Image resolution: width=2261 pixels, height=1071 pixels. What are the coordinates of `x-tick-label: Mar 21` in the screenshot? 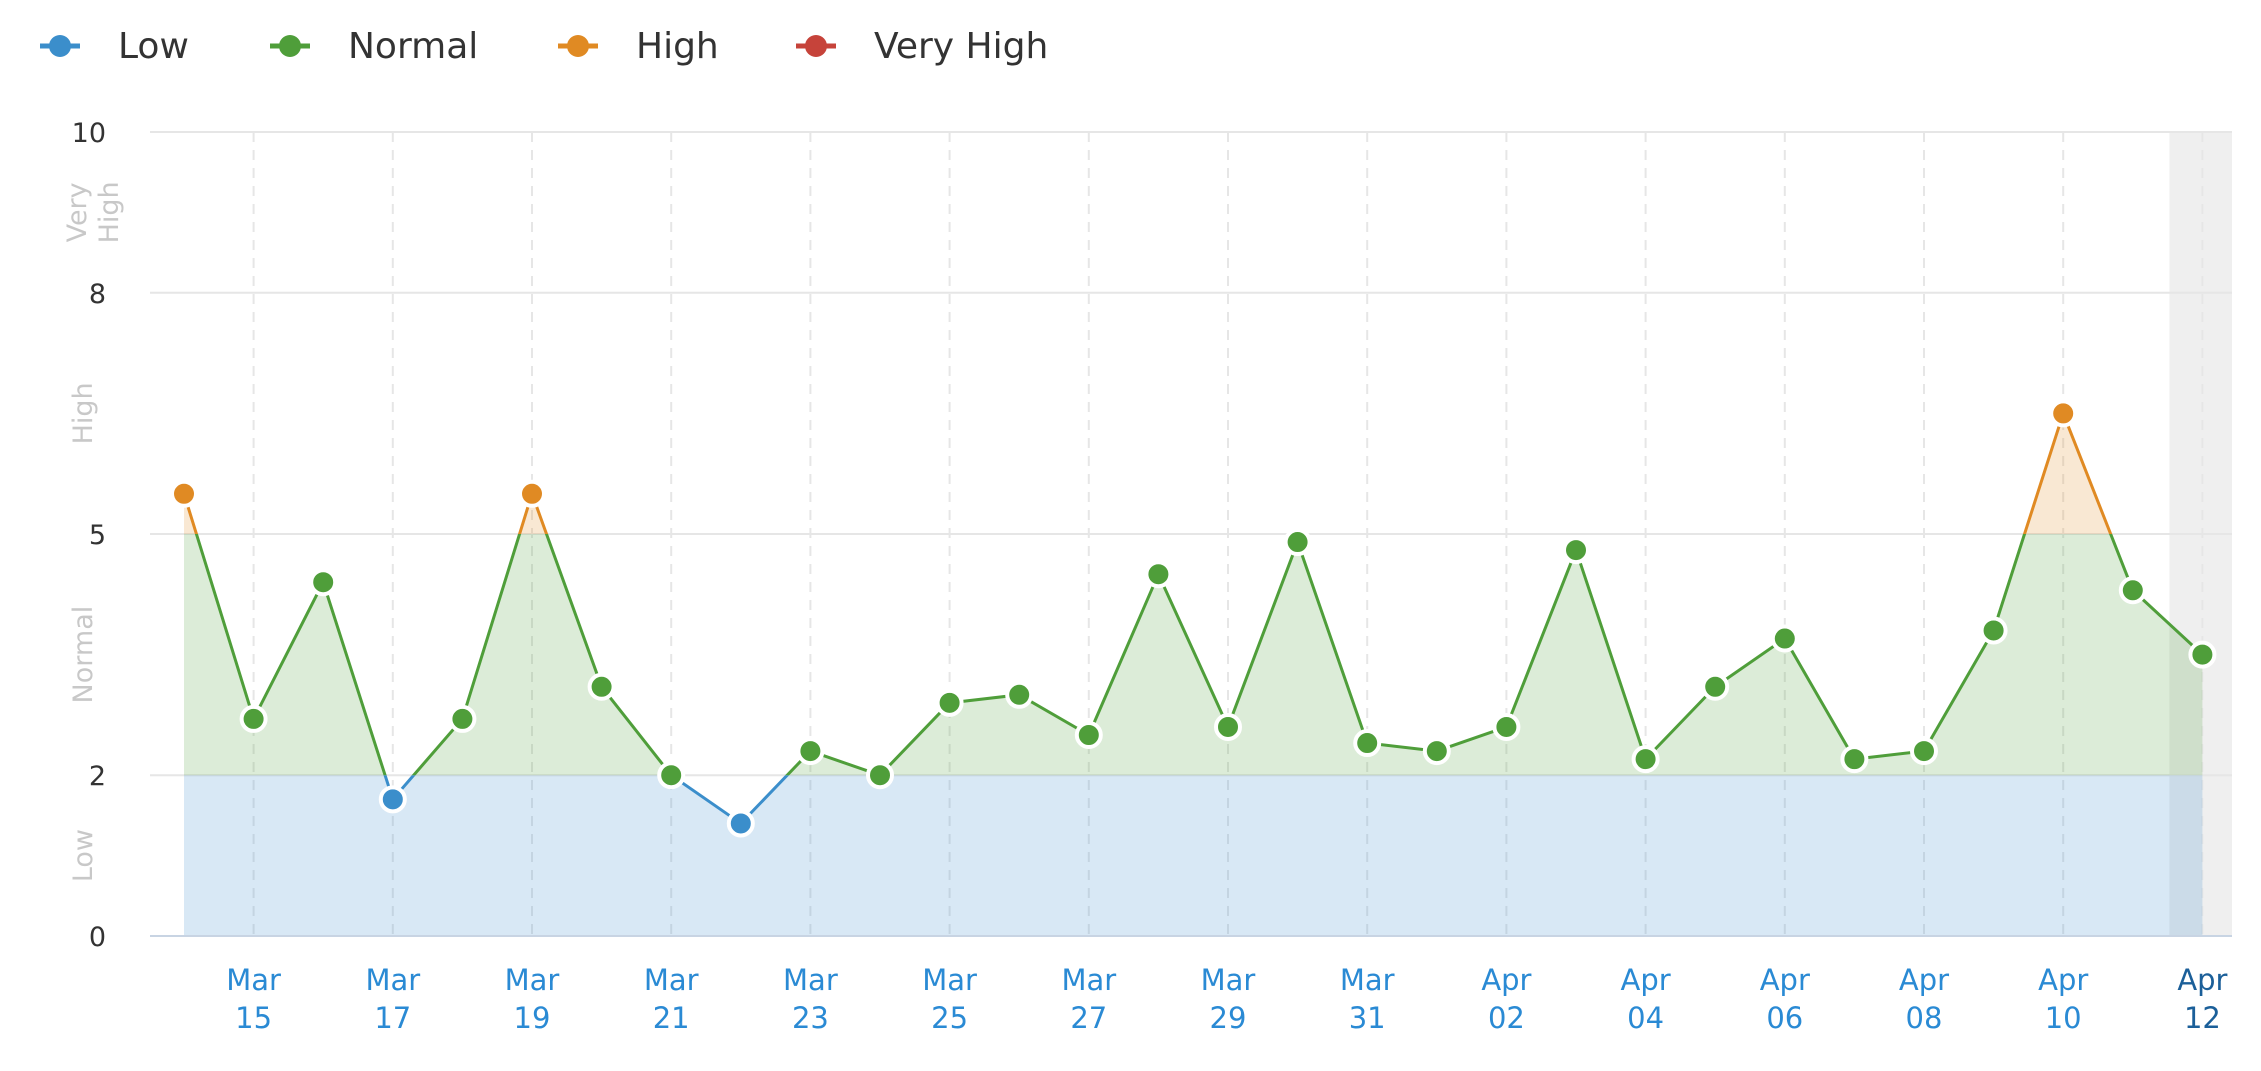 It's located at (671, 999).